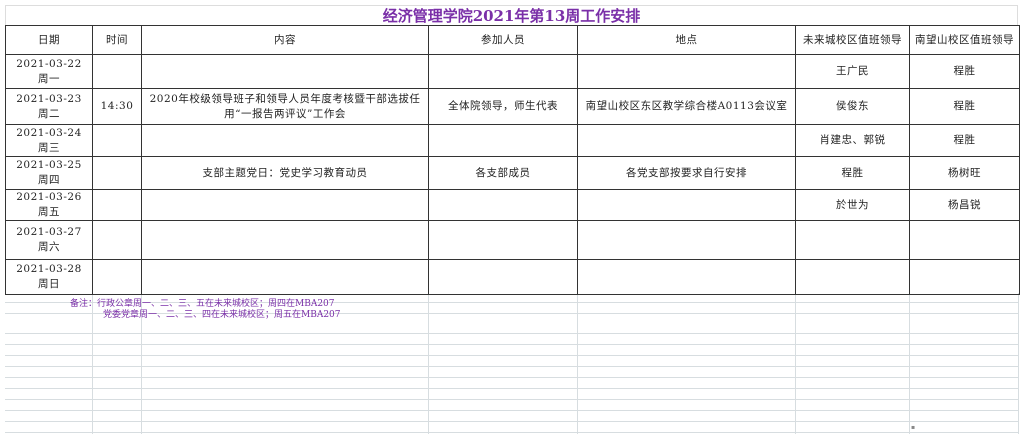  Describe the element at coordinates (49, 106) in the screenshot. I see `date-cell: 2021-03-23 周二` at that location.